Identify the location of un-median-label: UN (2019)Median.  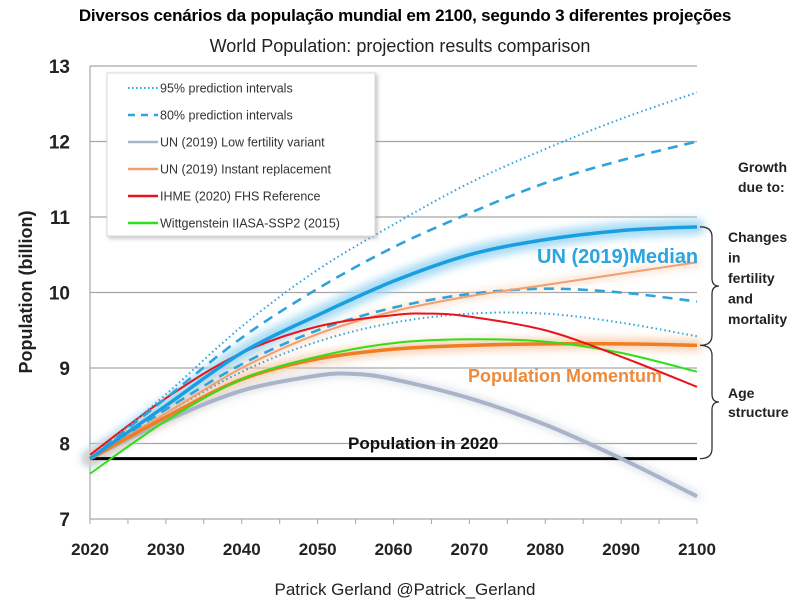
(617, 257).